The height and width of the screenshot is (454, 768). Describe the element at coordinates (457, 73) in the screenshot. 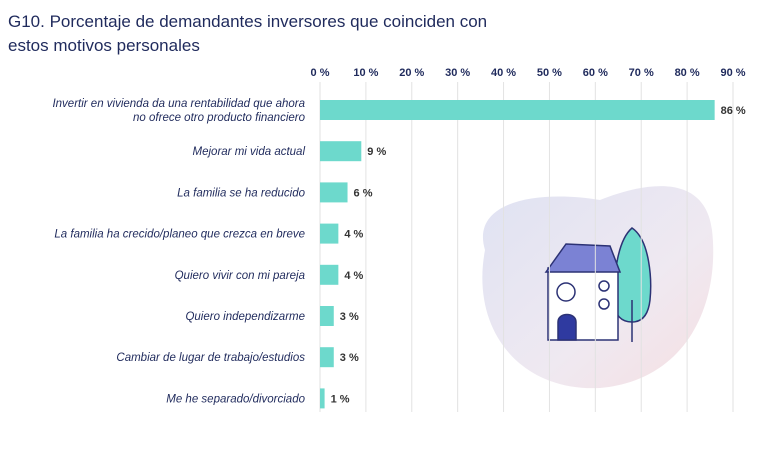

I see `x-tick-label: 30 %` at that location.